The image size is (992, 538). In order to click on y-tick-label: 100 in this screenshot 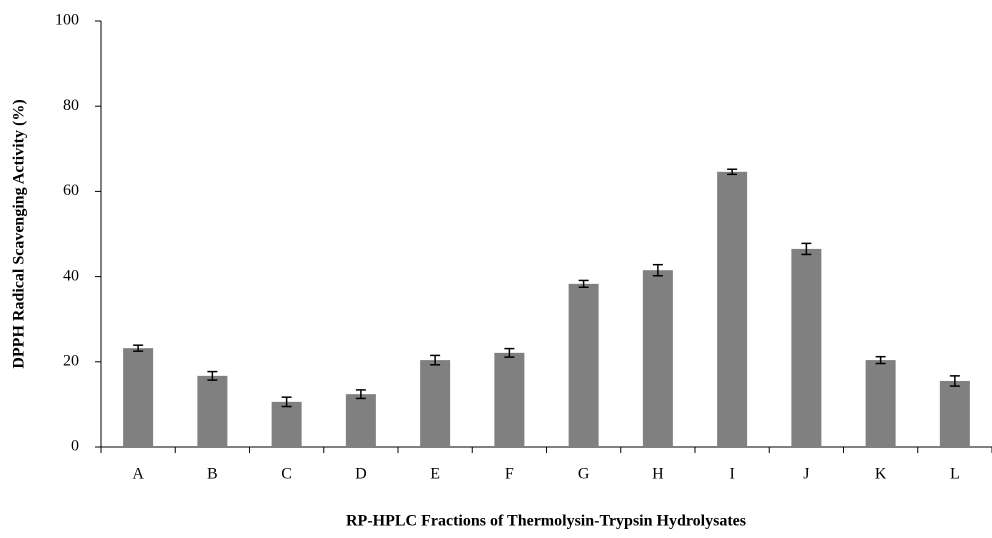, I will do `click(67, 20)`.